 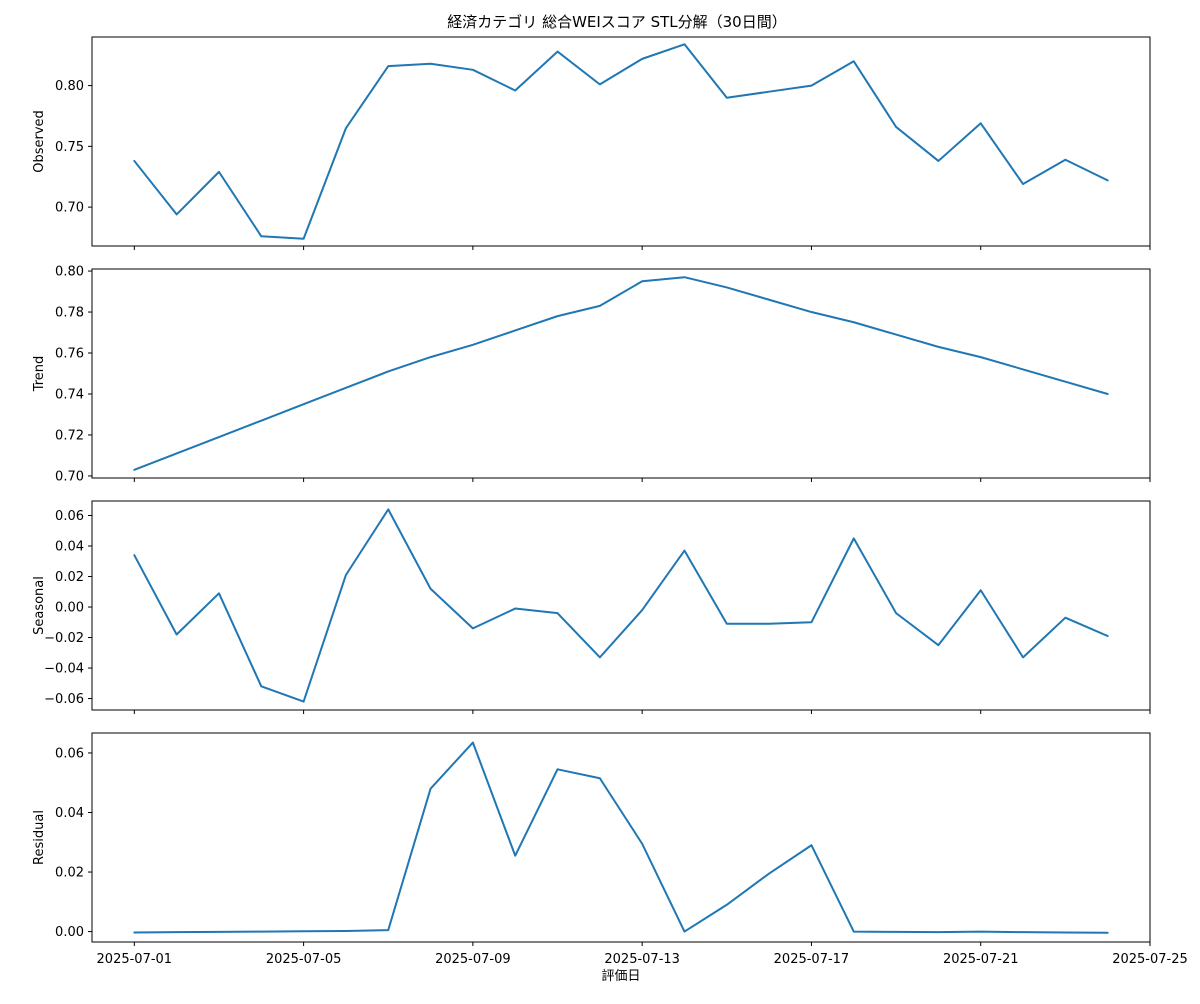 What do you see at coordinates (69, 435) in the screenshot?
I see `trend-y-tick-label: 0.72` at bounding box center [69, 435].